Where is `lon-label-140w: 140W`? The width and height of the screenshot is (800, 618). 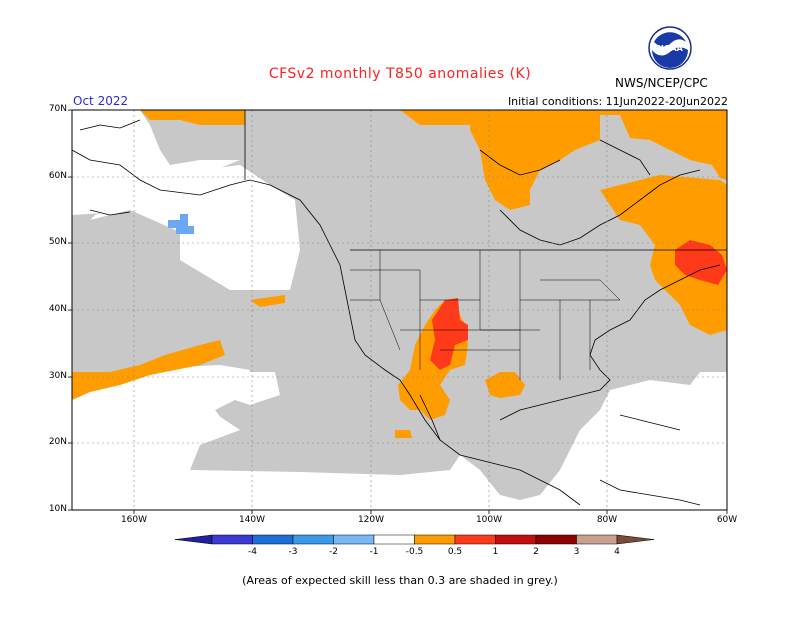 lon-label-140w: 140W is located at coordinates (252, 520).